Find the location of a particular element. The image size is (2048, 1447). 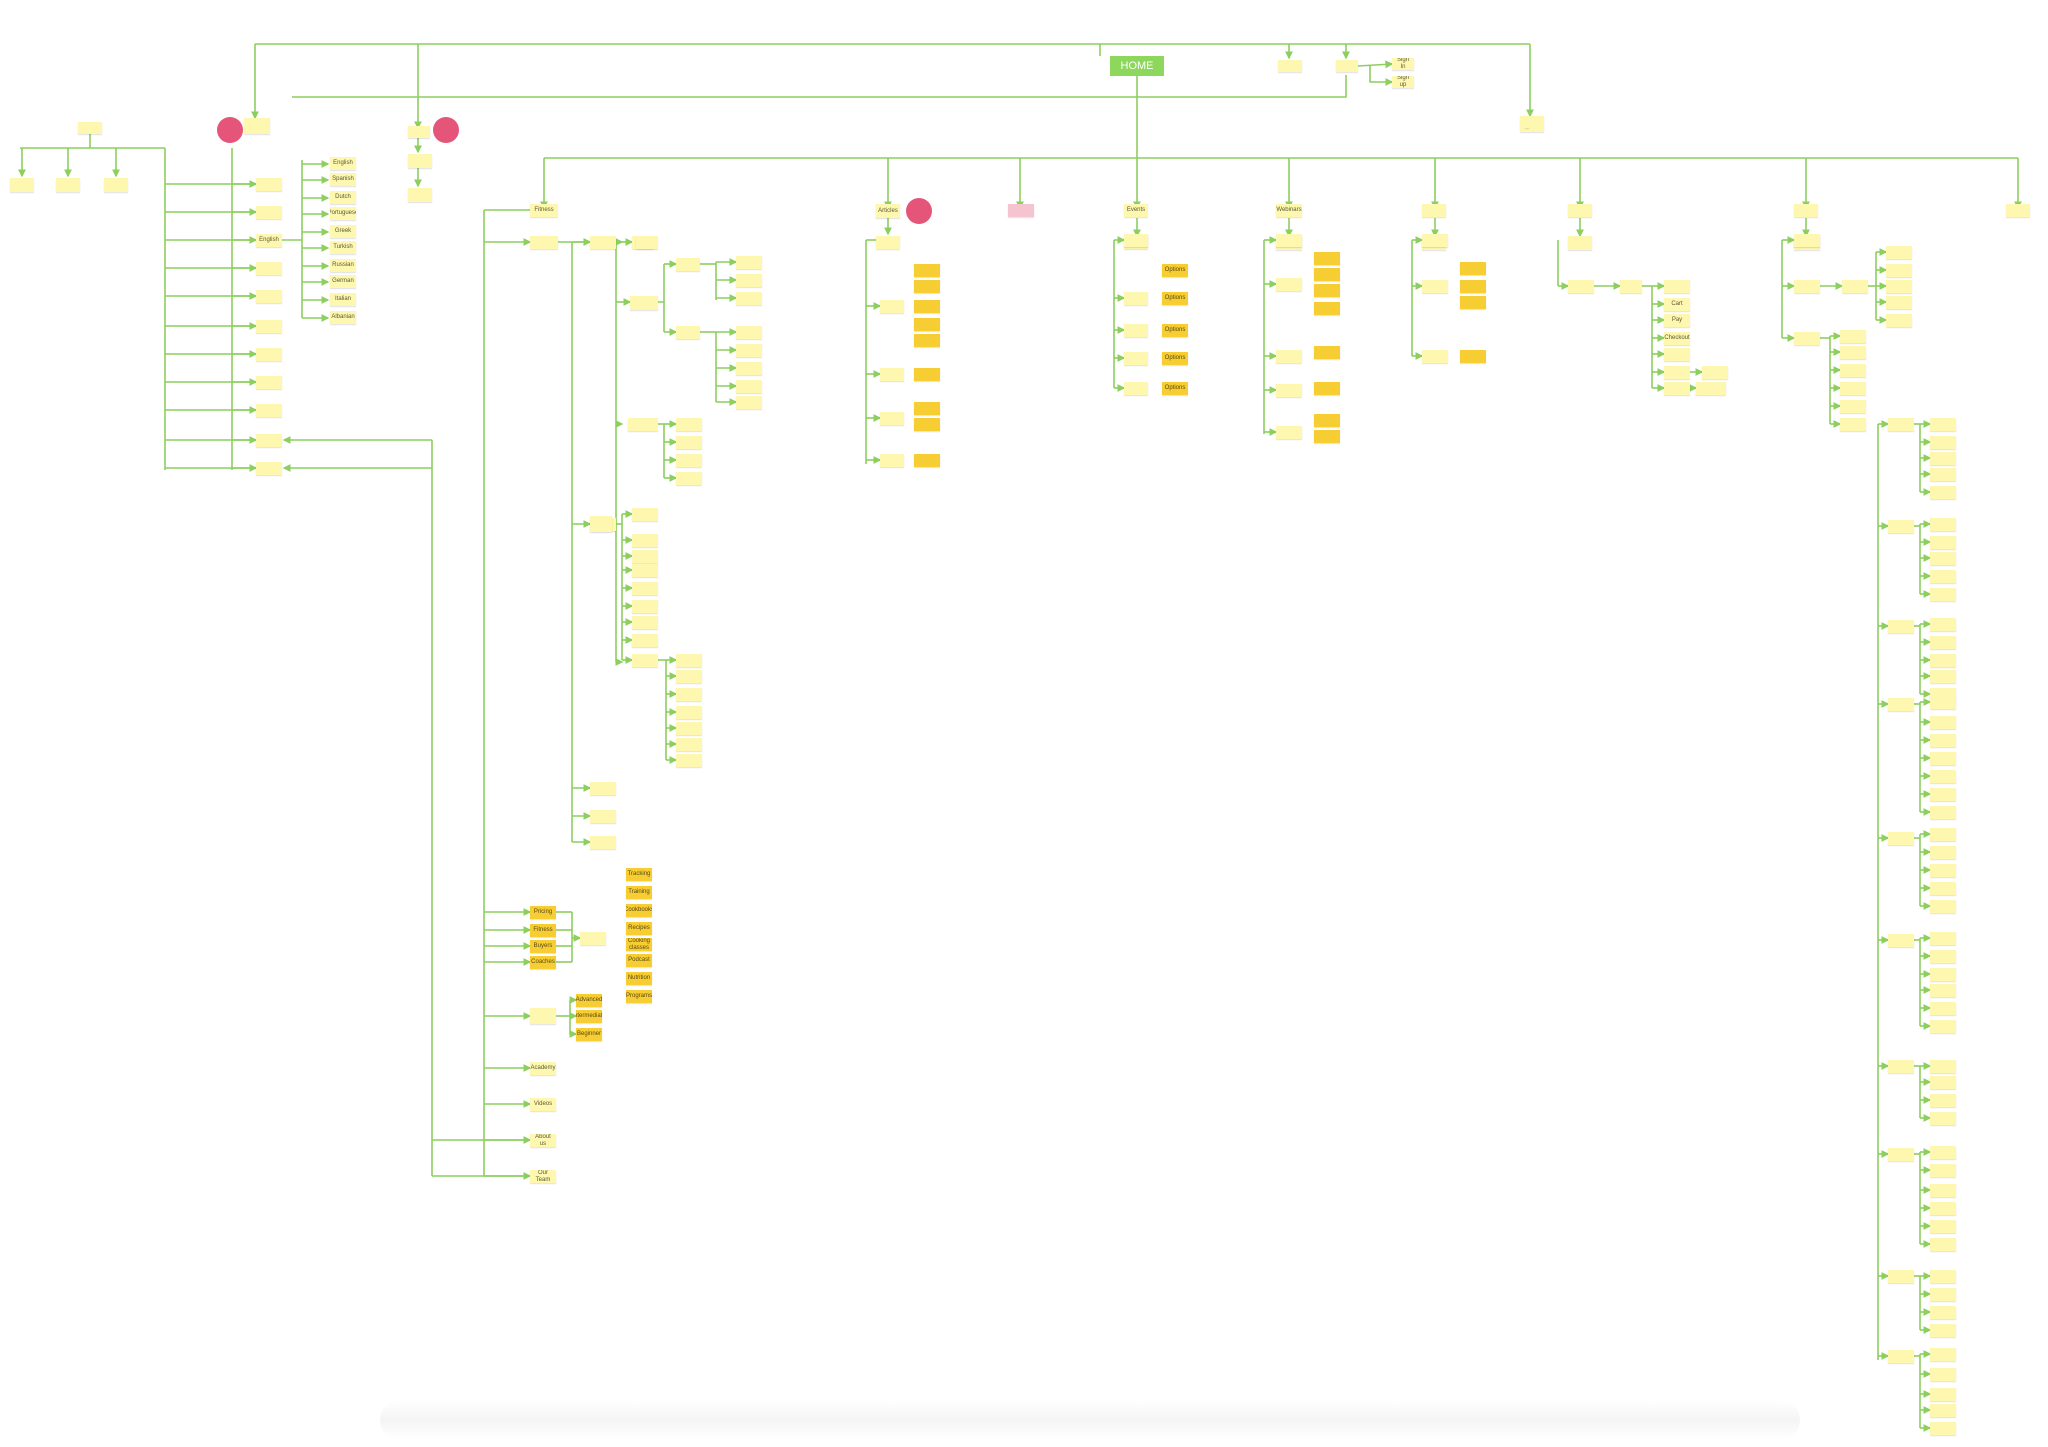

home-node: HOME is located at coordinates (1137, 66).